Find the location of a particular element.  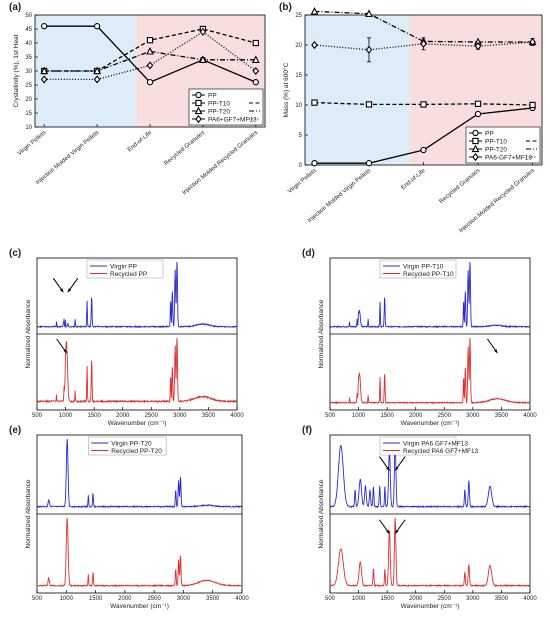

panel-2-chart is located at coordinates (137, 334).